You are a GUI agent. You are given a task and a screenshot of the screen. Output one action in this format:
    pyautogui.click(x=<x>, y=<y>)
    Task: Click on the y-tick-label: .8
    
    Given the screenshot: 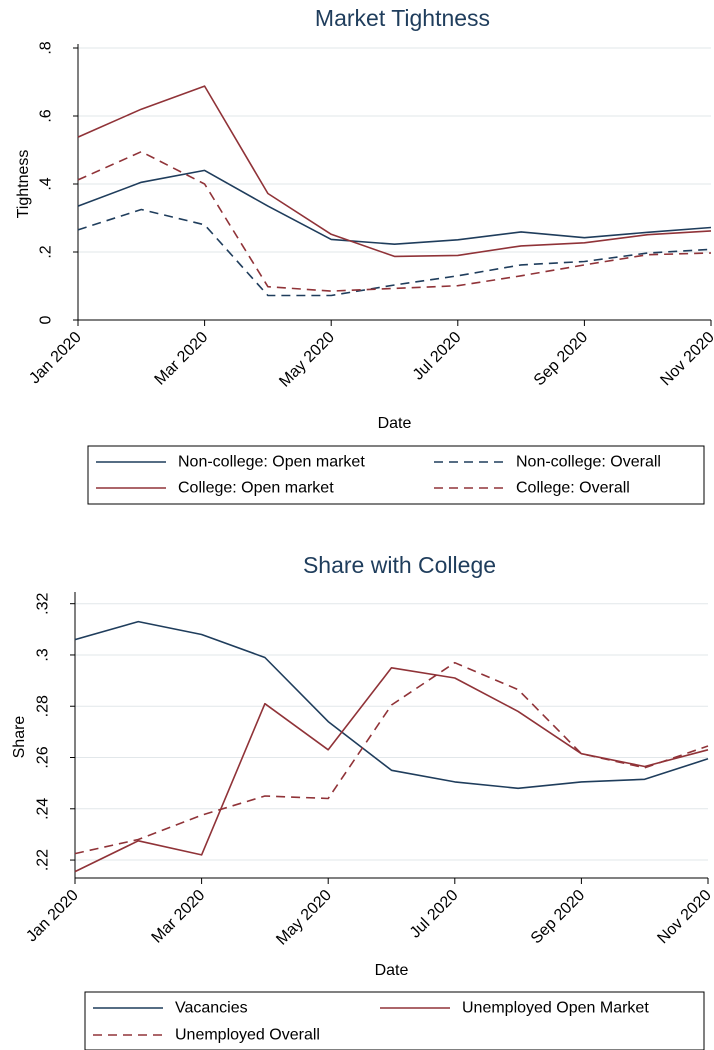 What is the action you would take?
    pyautogui.click(x=46, y=47)
    